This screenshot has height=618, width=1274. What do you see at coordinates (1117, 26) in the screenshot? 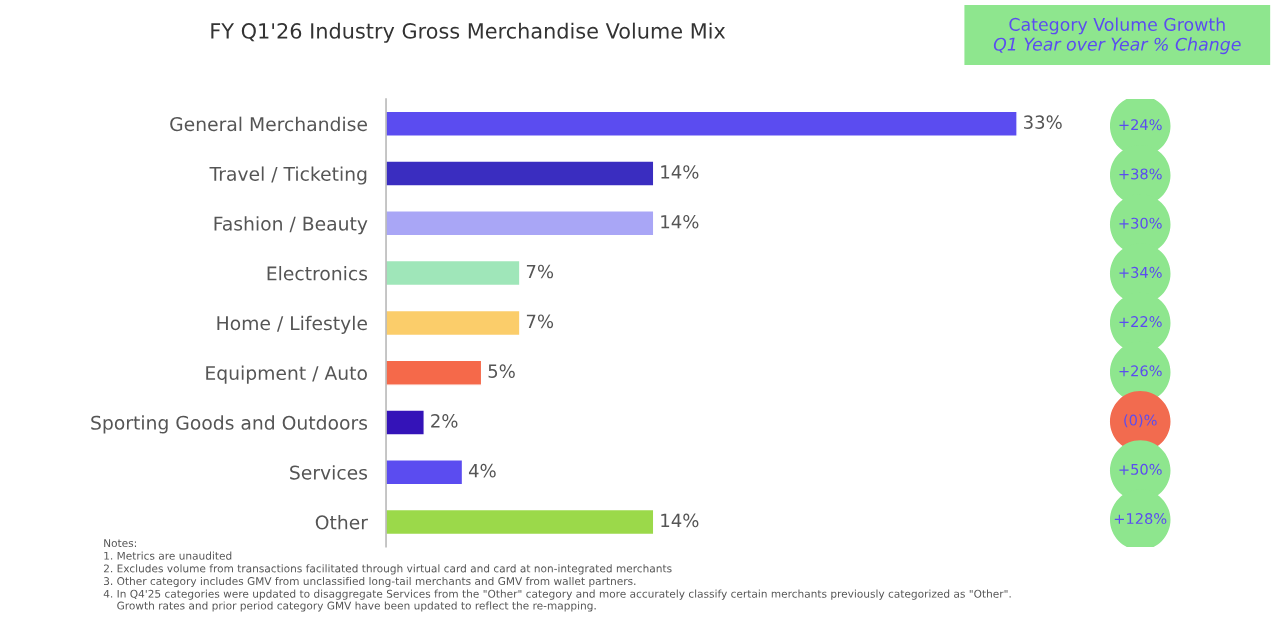
I see `text: Category Volume Growth` at bounding box center [1117, 26].